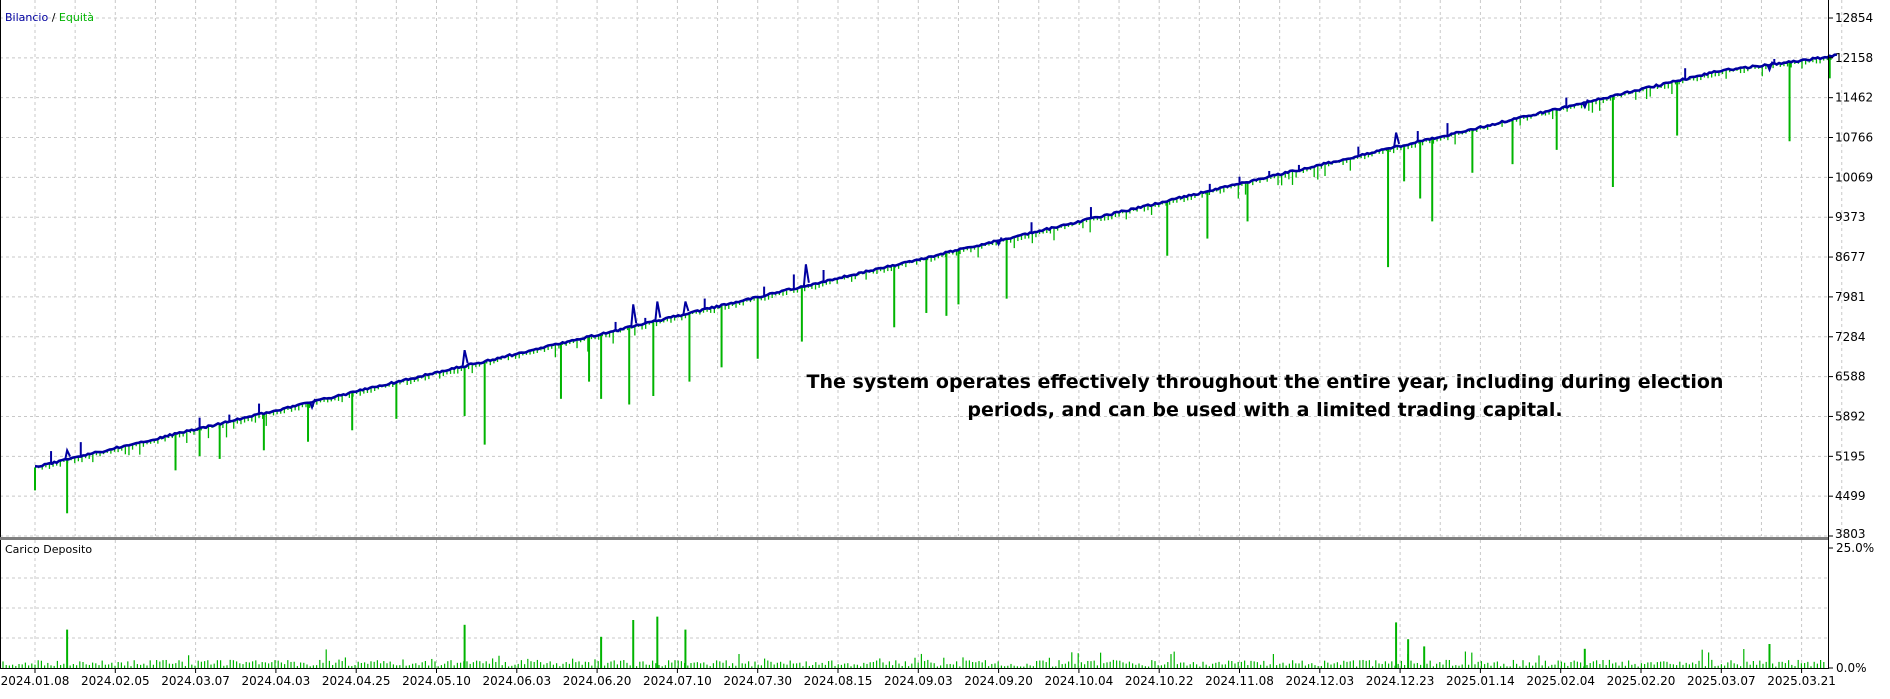 The height and width of the screenshot is (699, 1890). Describe the element at coordinates (516, 681) in the screenshot. I see `x-tick-label: 2024.06.03` at that location.